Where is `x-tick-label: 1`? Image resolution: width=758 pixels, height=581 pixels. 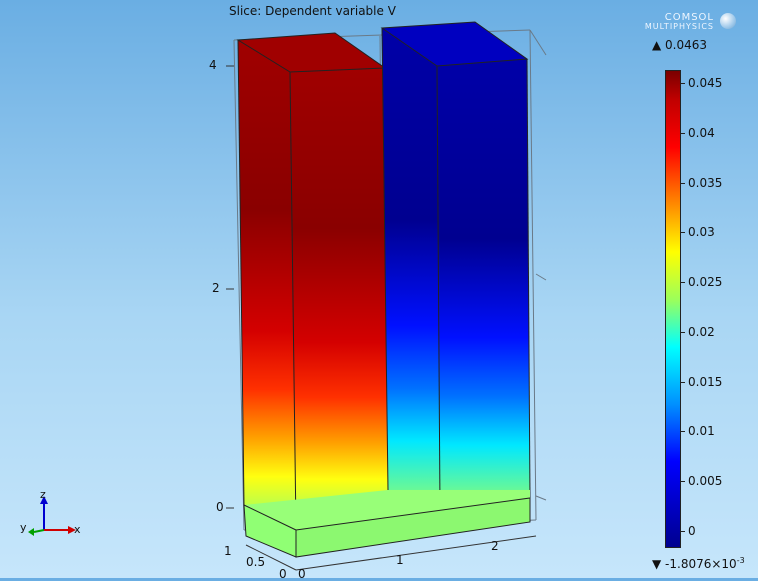 x-tick-label: 1 is located at coordinates (400, 560).